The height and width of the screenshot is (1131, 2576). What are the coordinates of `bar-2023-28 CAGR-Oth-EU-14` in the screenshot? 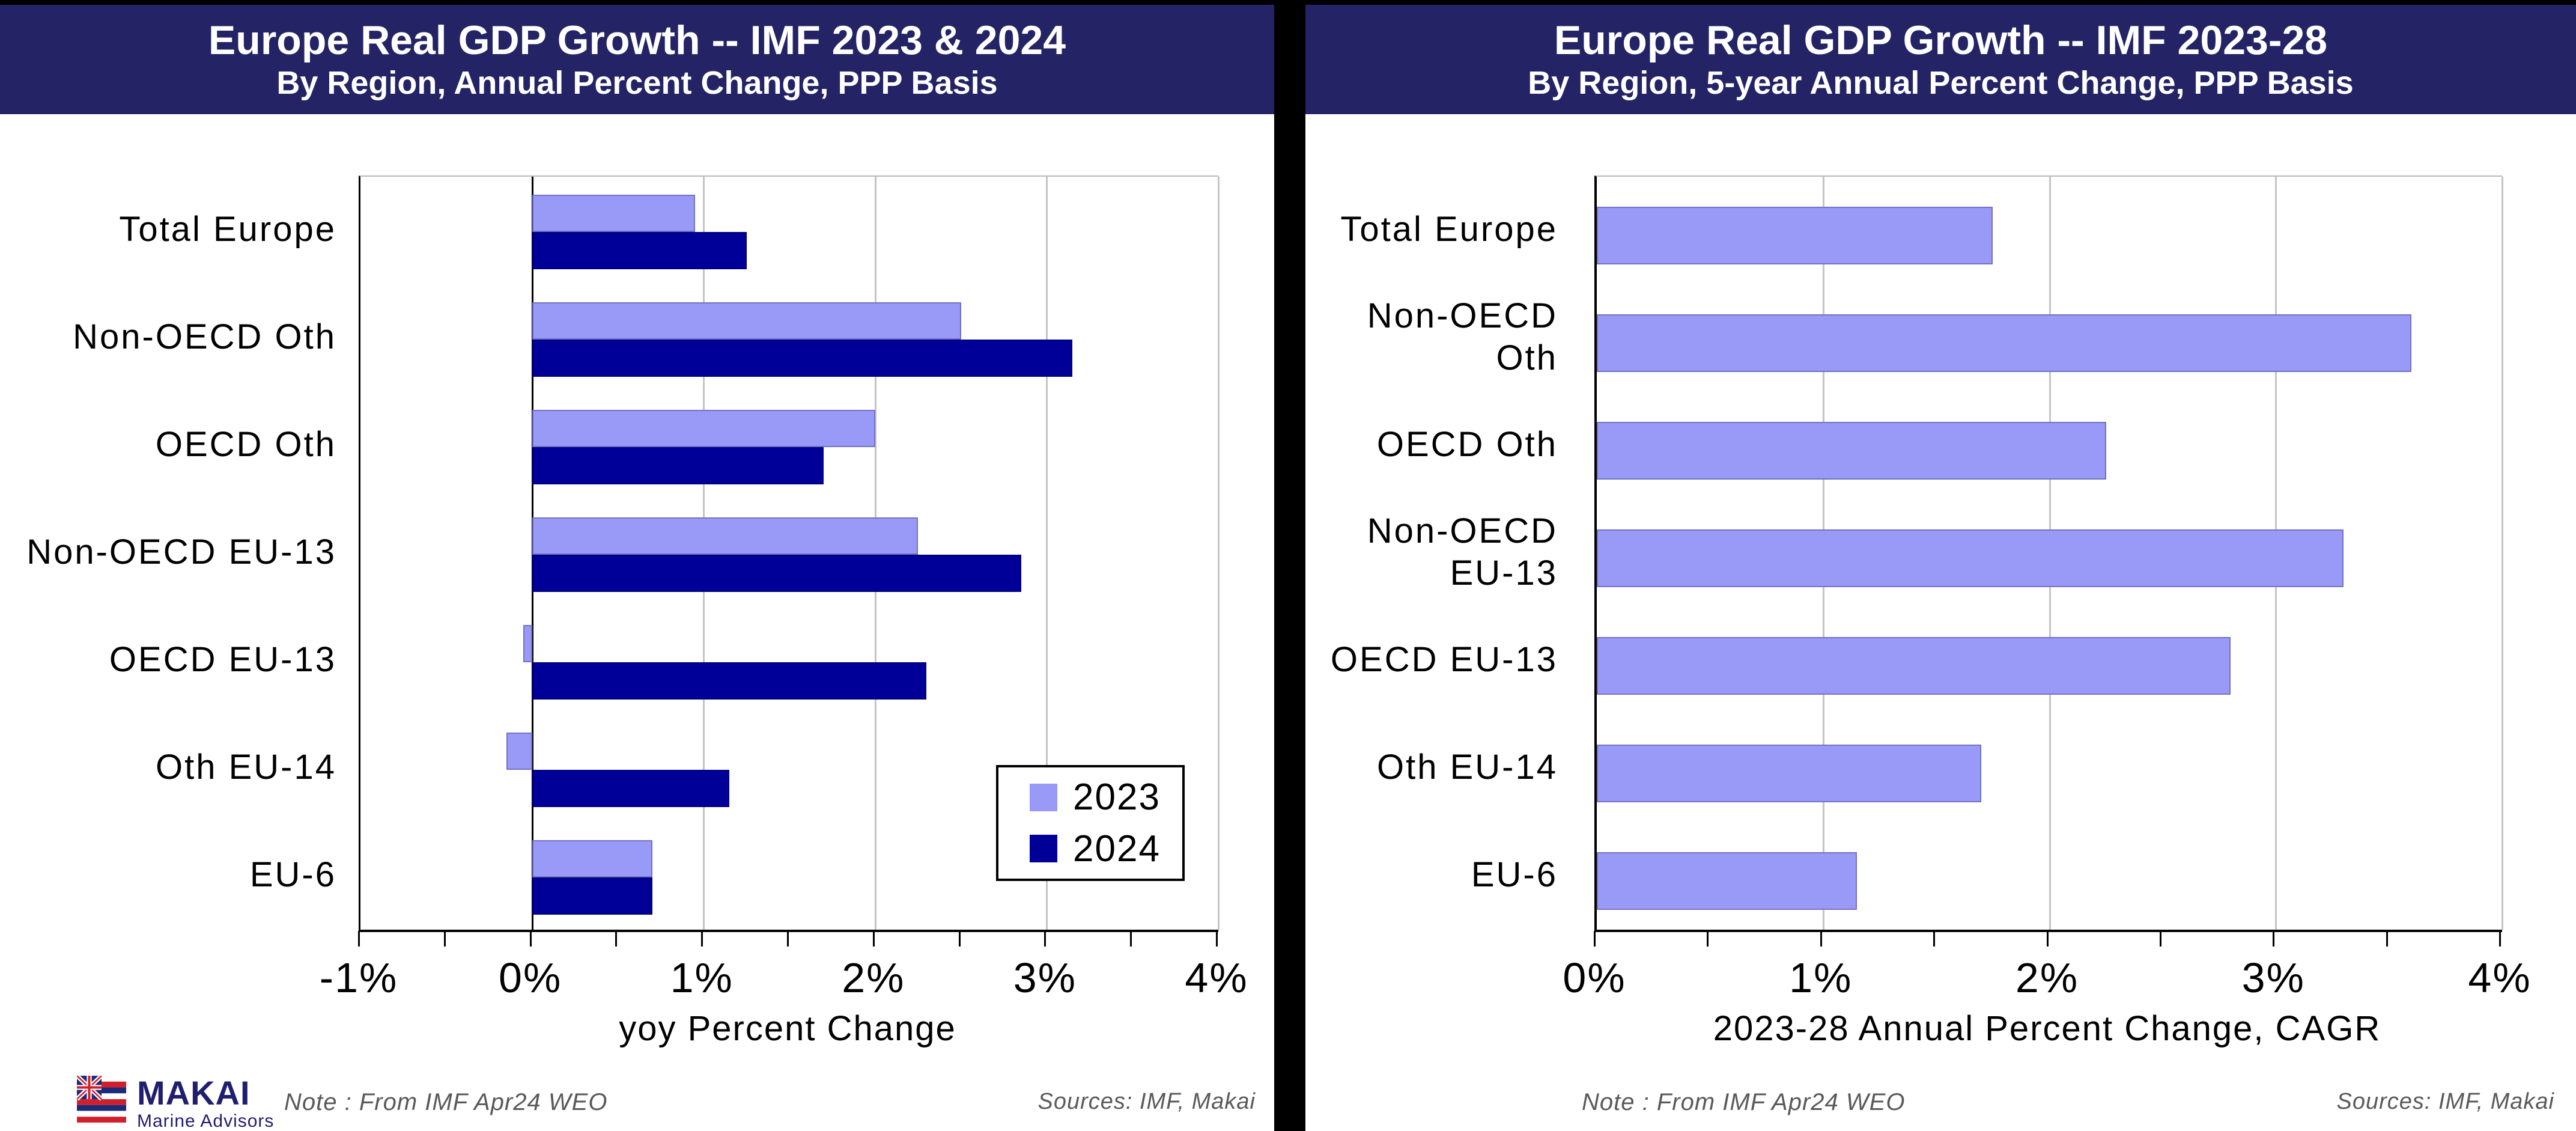 It's located at (1790, 773).